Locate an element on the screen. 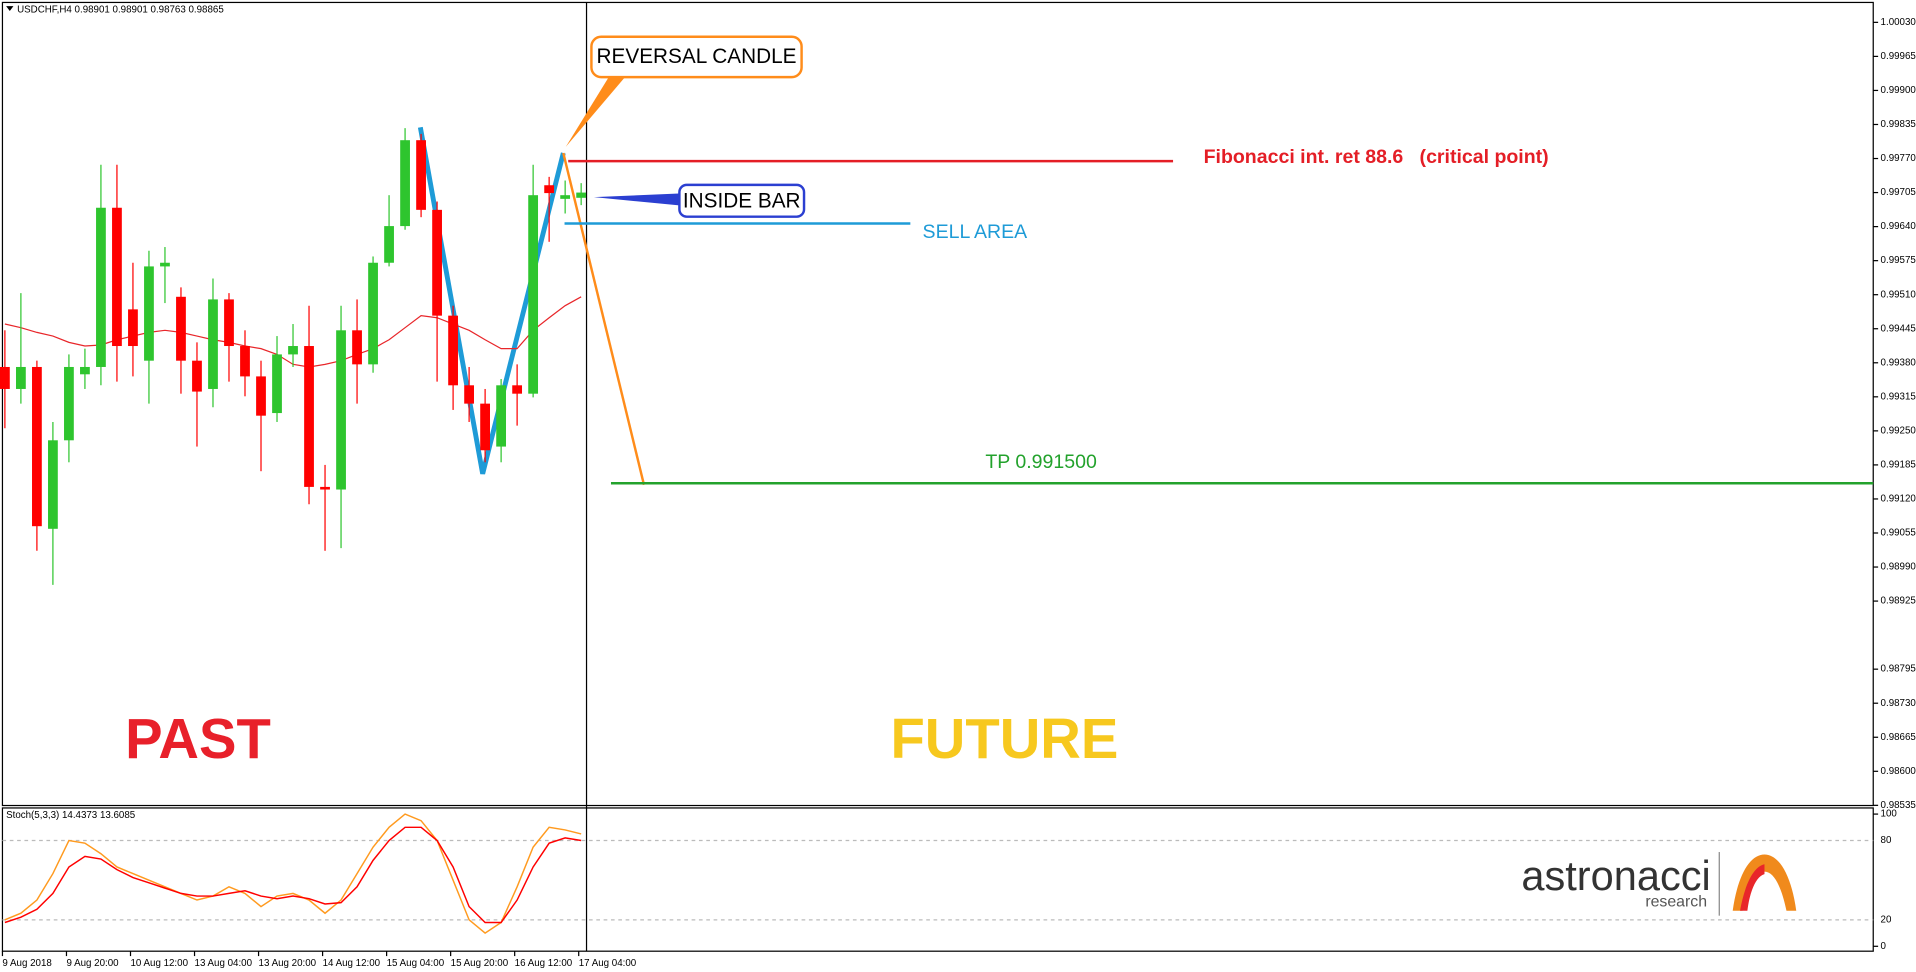 This screenshot has width=1916, height=972. y-tick-label: 20 is located at coordinates (1886, 919).